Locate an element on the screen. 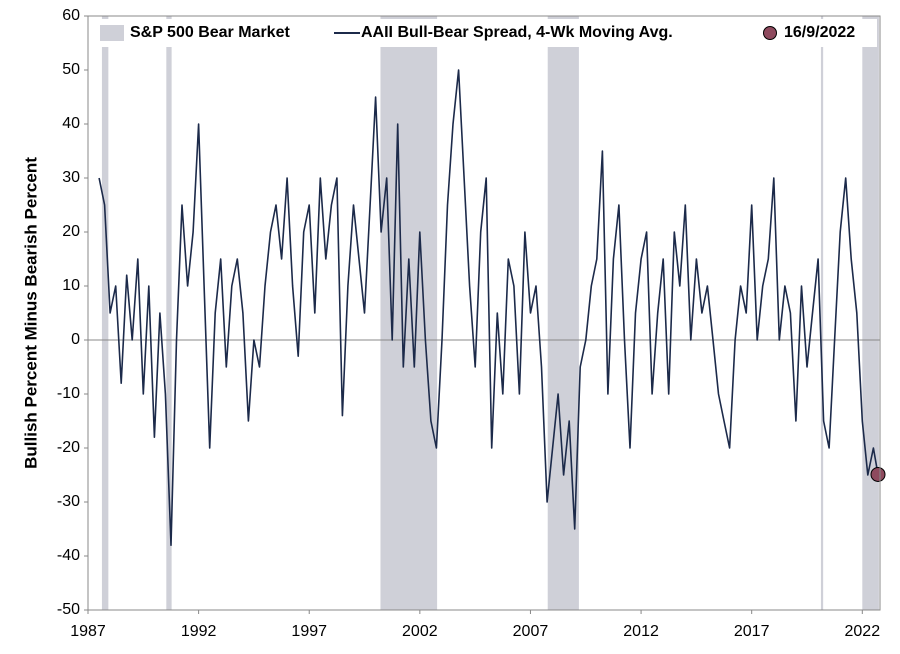 This screenshot has height=654, width=900. y-tick-label: -40 is located at coordinates (68, 555).